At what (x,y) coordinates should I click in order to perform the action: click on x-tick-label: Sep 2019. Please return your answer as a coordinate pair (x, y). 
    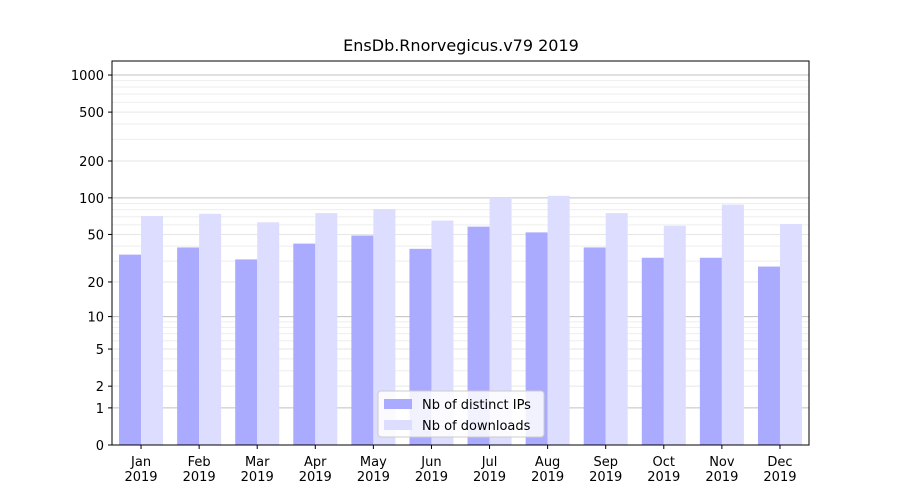
    Looking at the image, I should click on (605, 470).